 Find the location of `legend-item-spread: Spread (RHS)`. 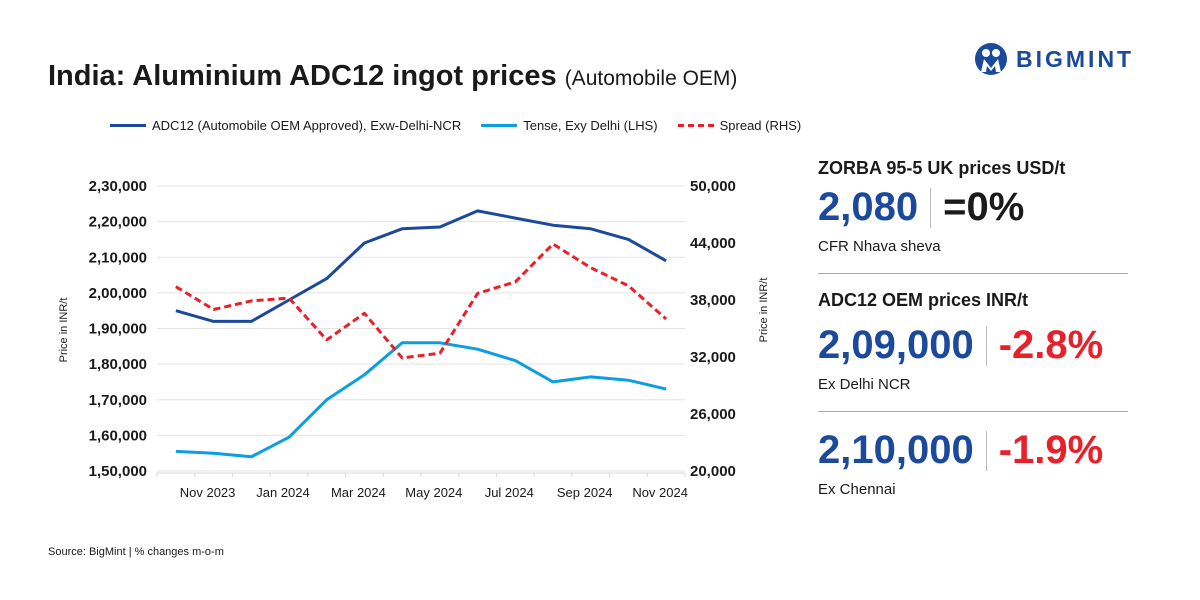

legend-item-spread: Spread (RHS) is located at coordinates (739, 125).